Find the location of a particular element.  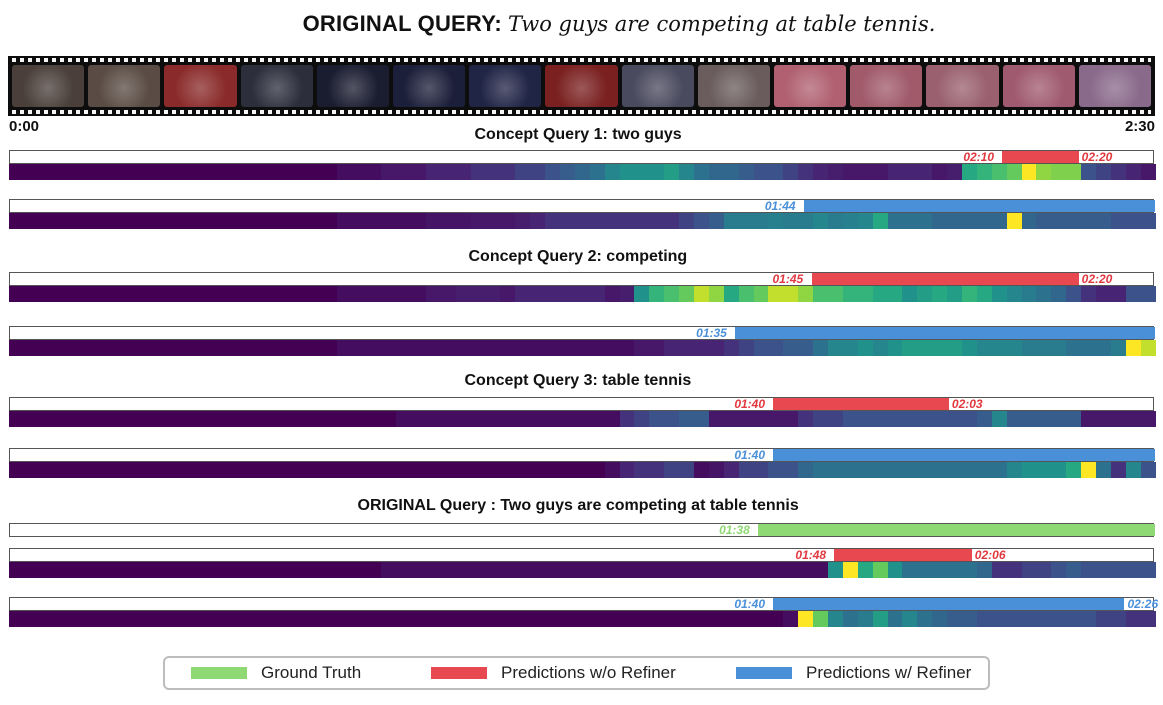

interval-track-ref is located at coordinates (582, 333).